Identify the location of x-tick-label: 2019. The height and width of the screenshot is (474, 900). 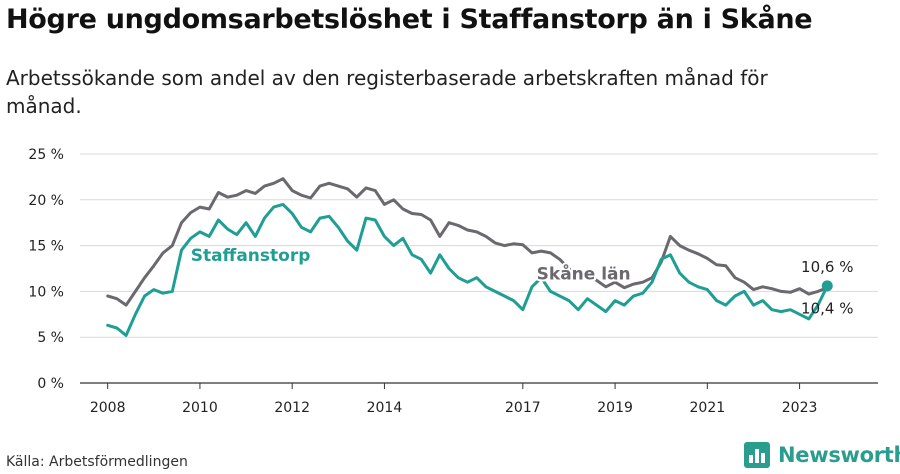
(615, 408).